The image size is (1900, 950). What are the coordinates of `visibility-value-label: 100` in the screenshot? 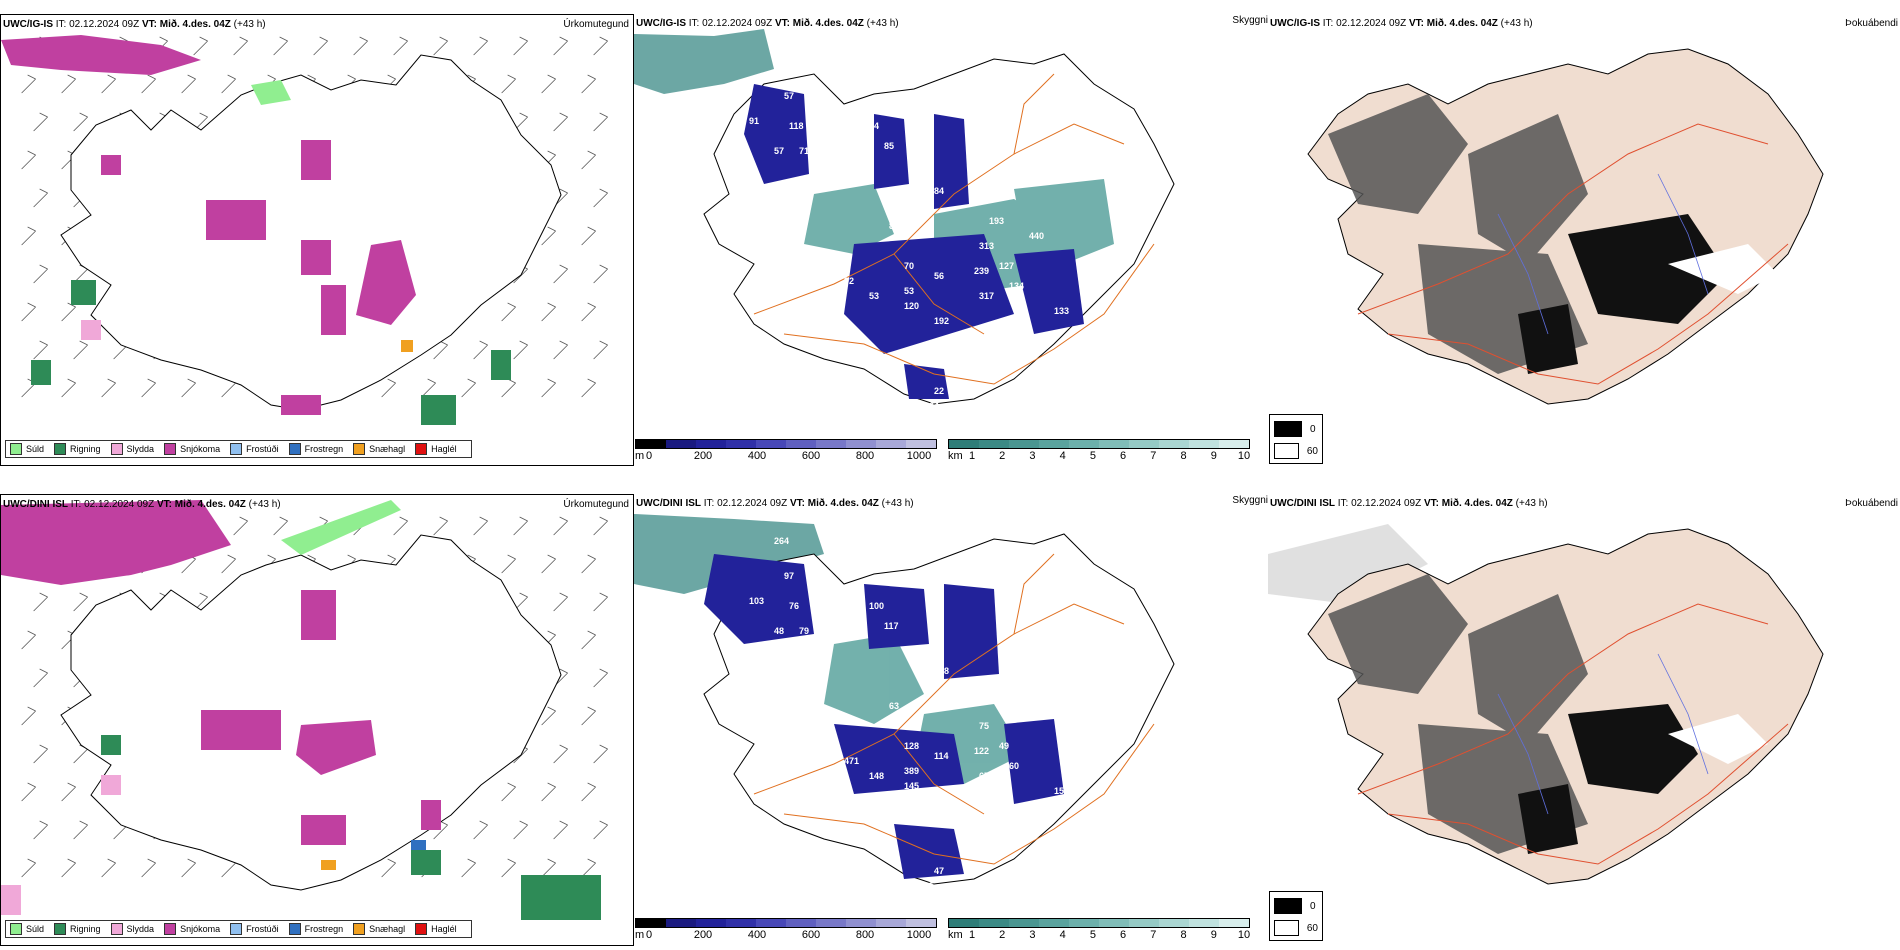 It's located at (876, 606).